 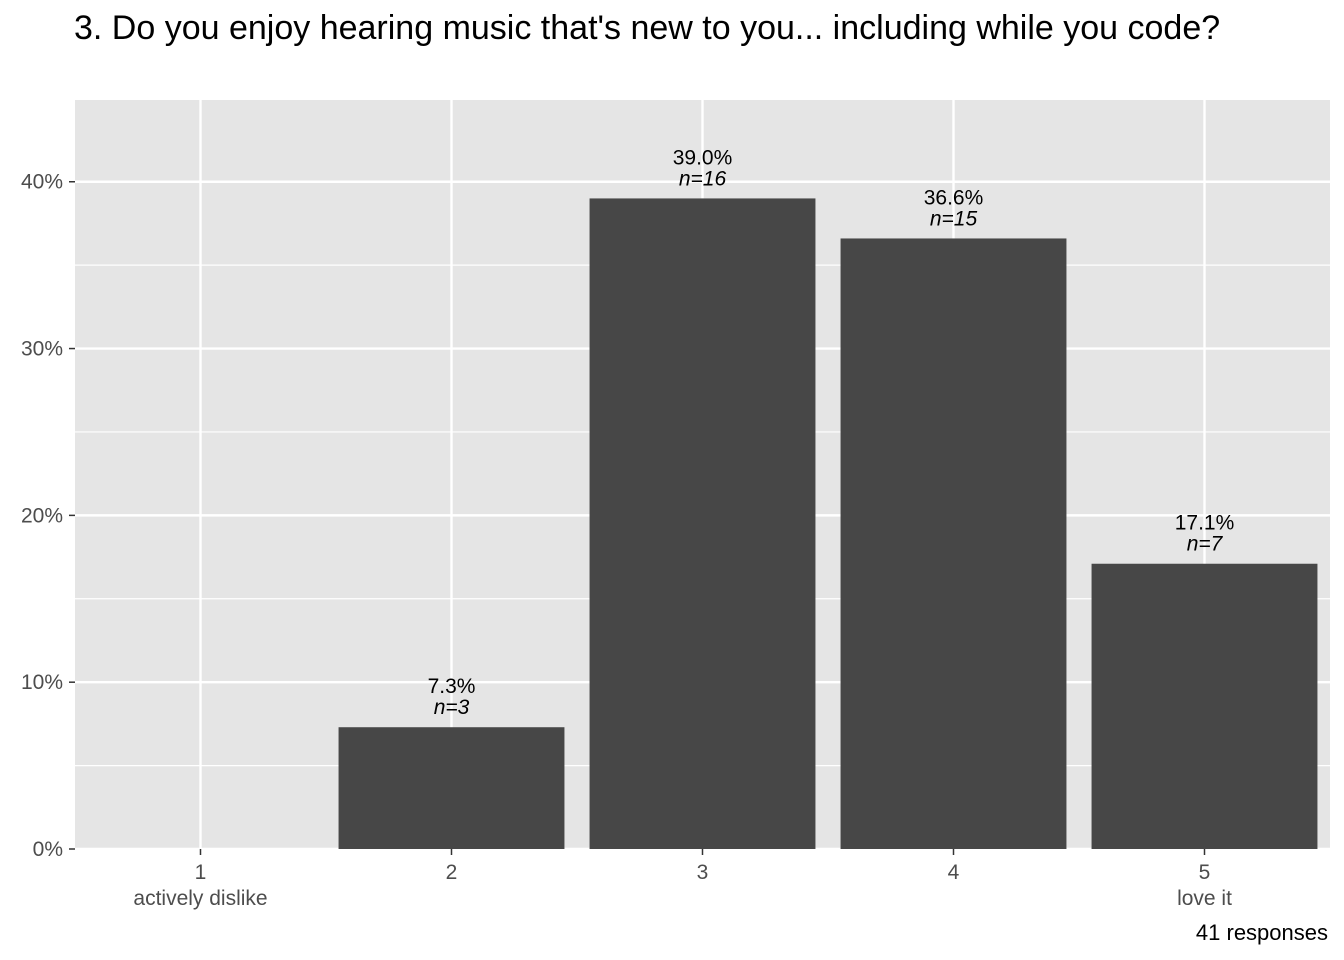 I want to click on y-tick-label: 10%, so click(x=42, y=682).